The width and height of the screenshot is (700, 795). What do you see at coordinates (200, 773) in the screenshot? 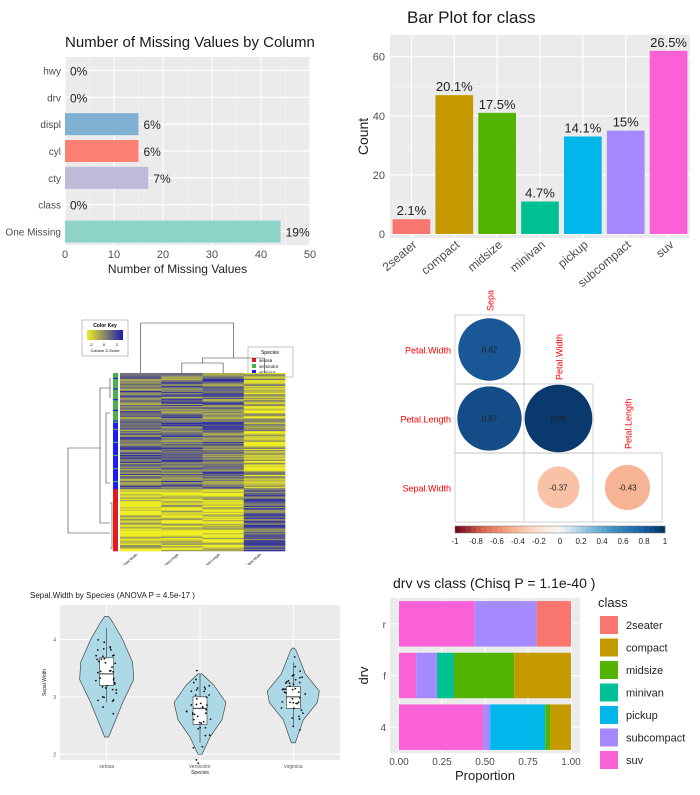
I see `x-axis-label: Species` at bounding box center [200, 773].